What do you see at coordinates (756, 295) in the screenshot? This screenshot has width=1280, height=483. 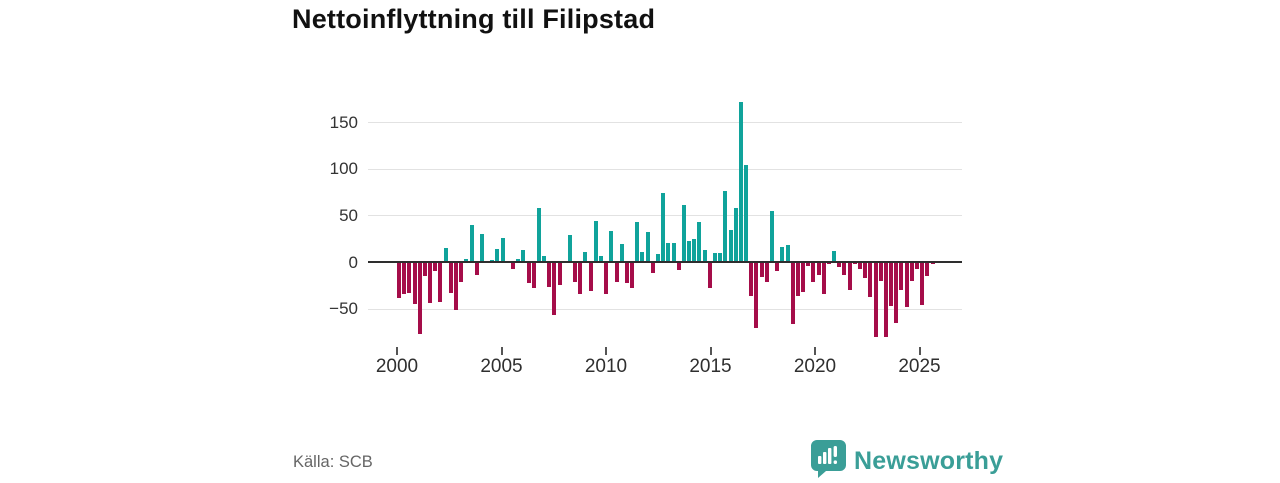 I see `bar-q69` at bounding box center [756, 295].